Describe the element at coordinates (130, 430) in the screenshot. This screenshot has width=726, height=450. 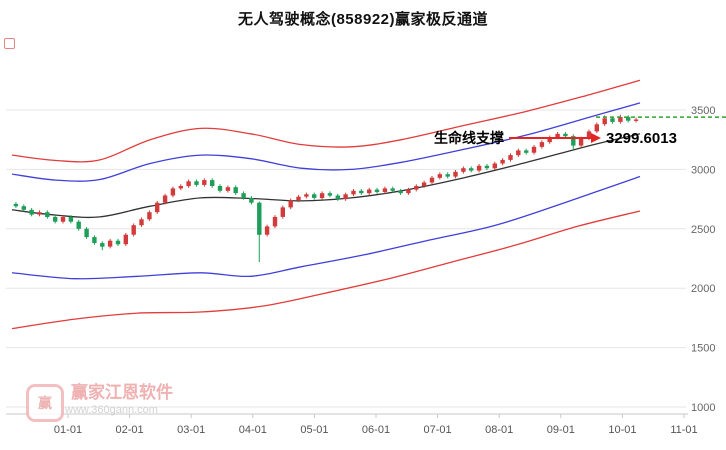
I see `x-axis-label: 02-01` at that location.